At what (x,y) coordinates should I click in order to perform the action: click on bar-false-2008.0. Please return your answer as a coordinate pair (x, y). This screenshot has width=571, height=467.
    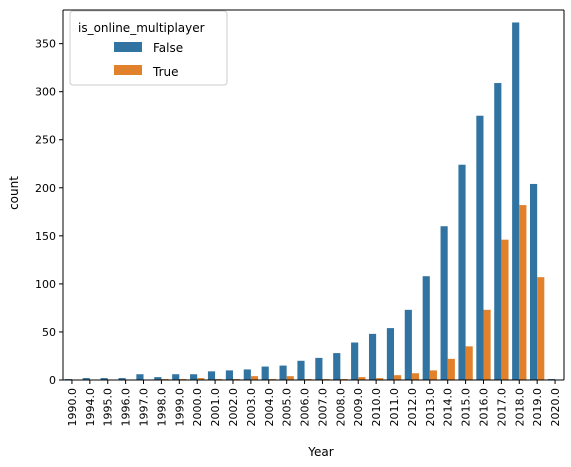
    Looking at the image, I should click on (337, 366).